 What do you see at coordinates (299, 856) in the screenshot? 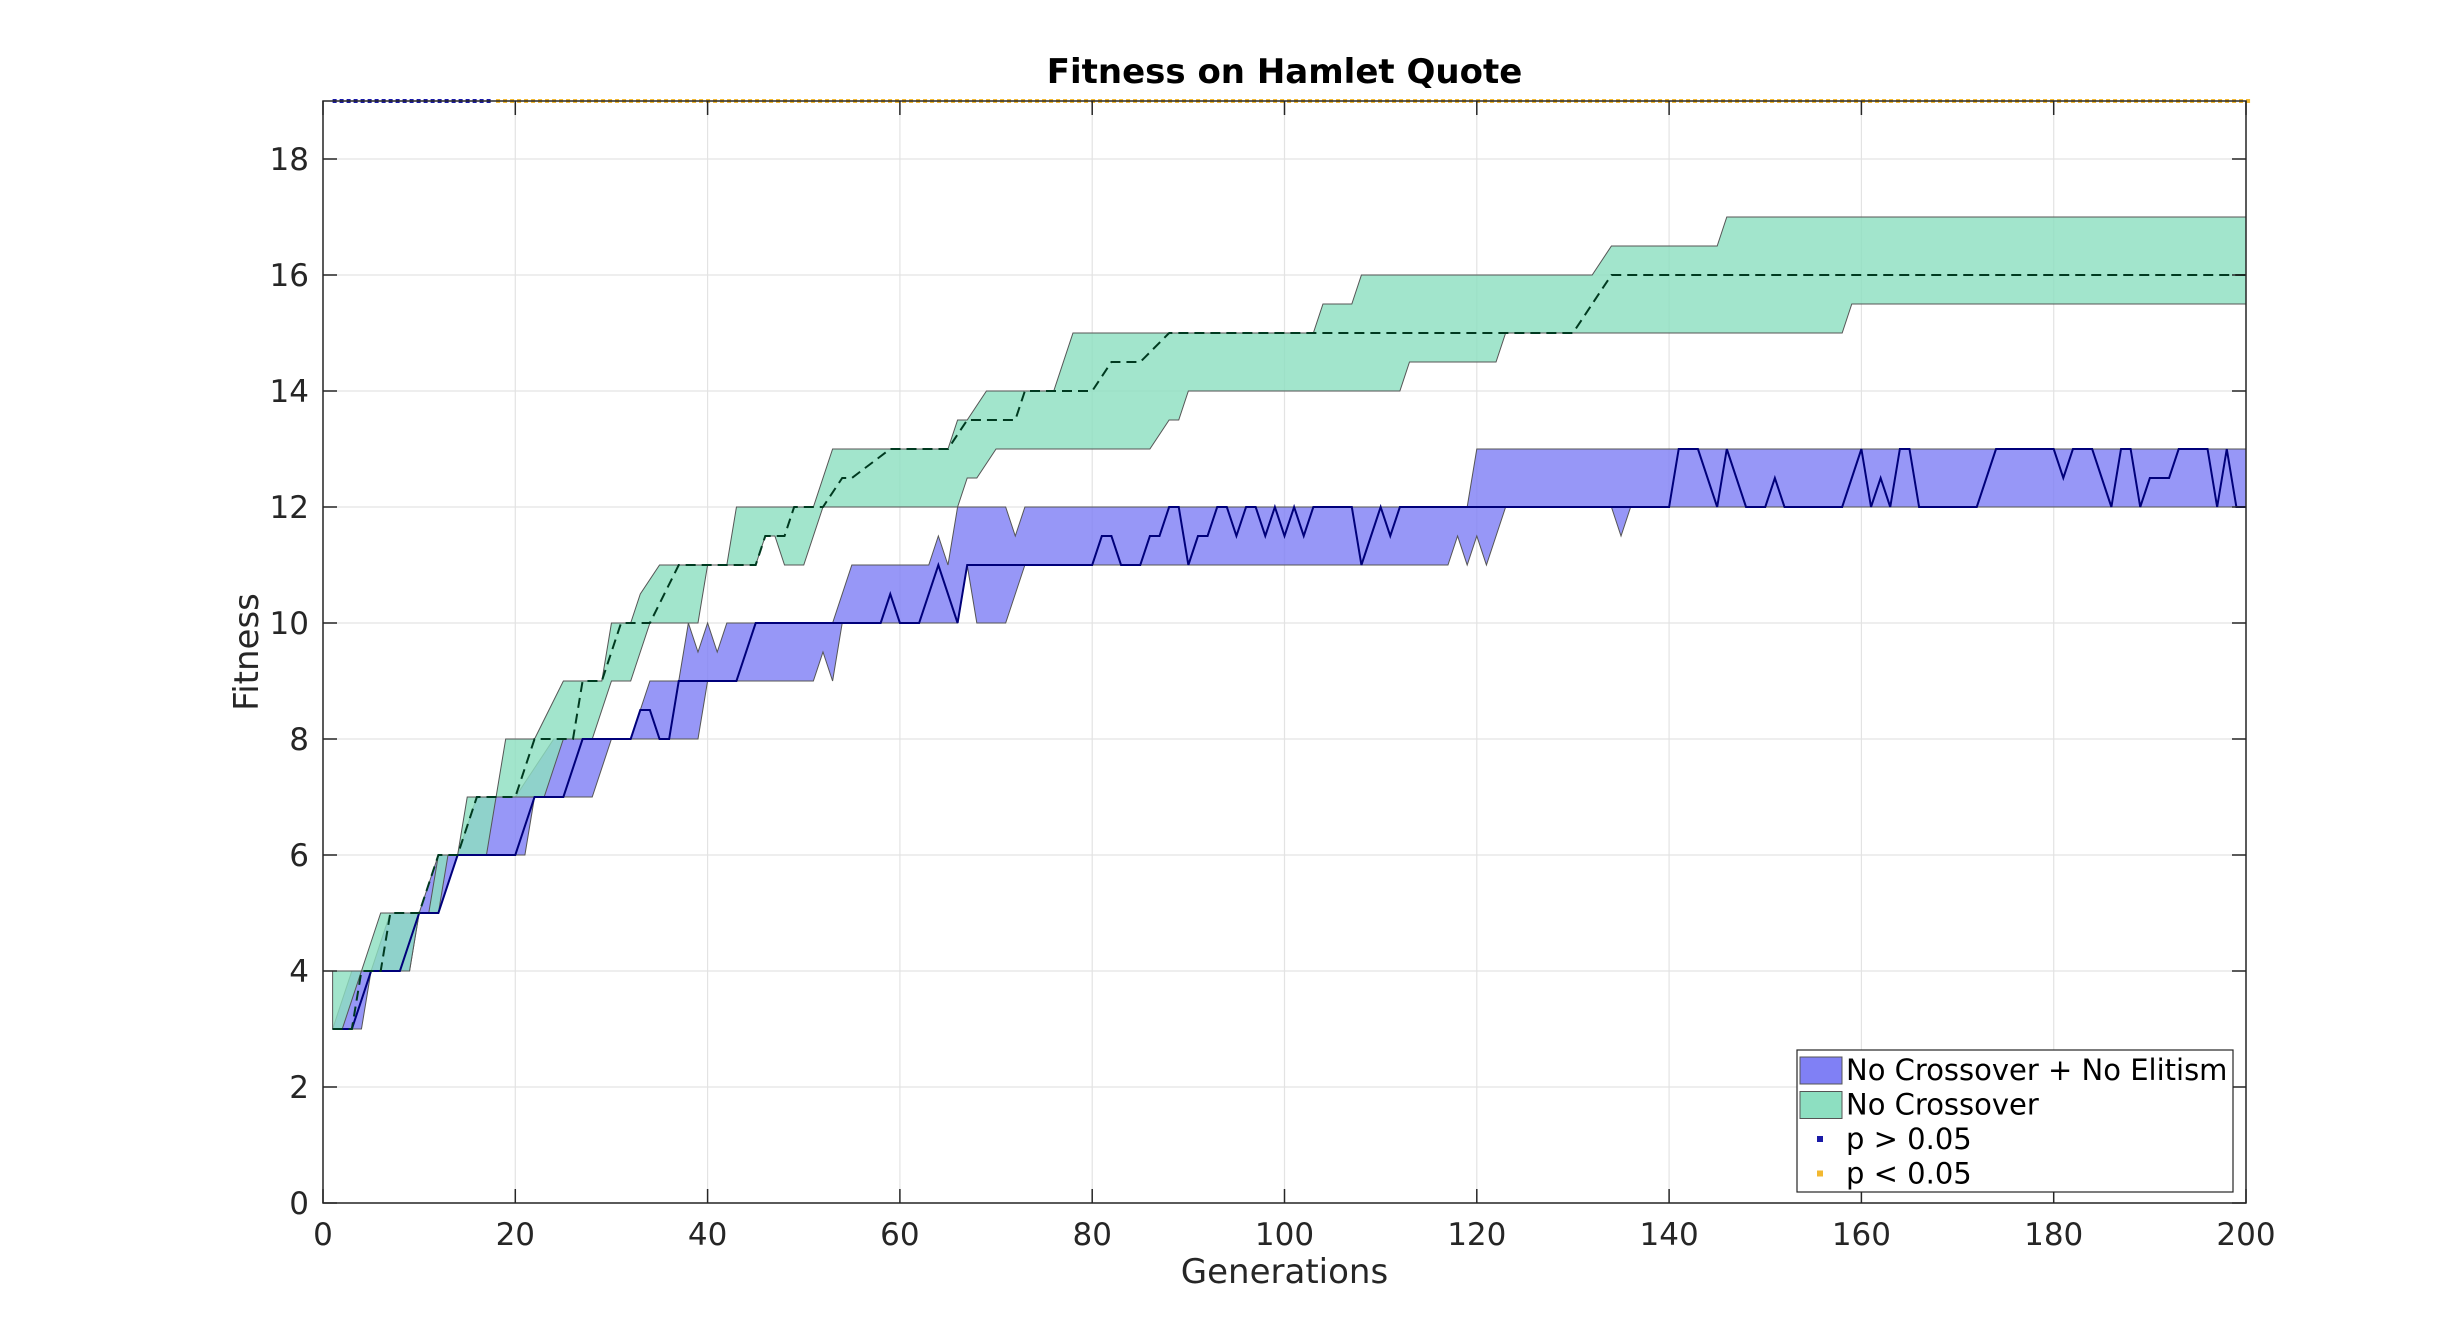
I see `y-tick-label: 6` at bounding box center [299, 856].